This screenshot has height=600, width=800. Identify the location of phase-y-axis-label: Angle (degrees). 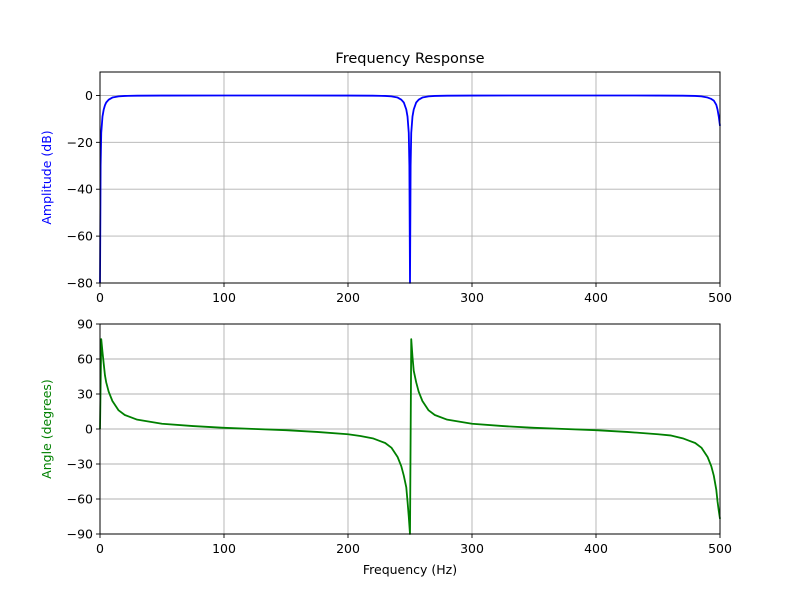
(46, 429).